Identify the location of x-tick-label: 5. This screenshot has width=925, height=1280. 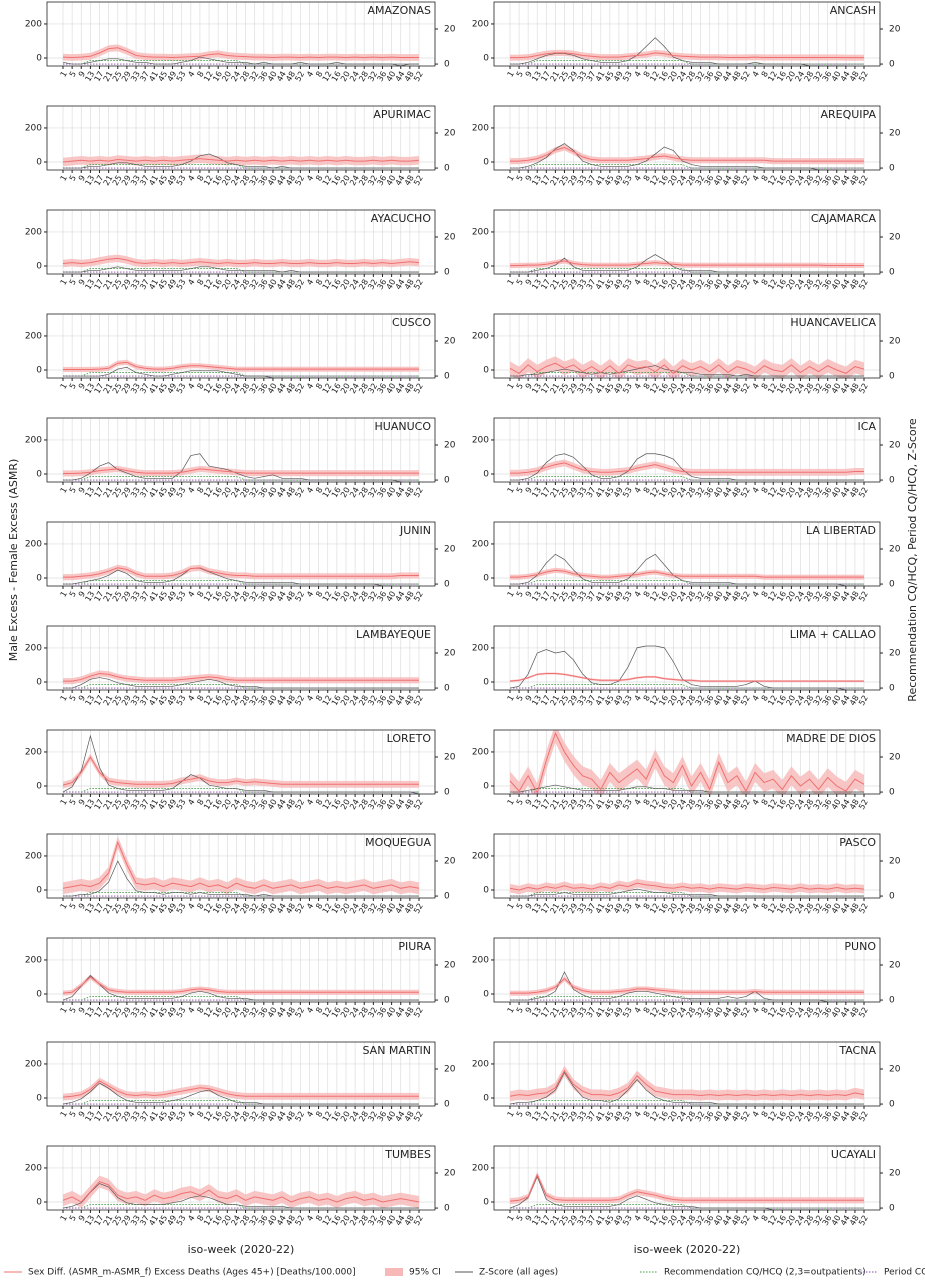
(520, 802).